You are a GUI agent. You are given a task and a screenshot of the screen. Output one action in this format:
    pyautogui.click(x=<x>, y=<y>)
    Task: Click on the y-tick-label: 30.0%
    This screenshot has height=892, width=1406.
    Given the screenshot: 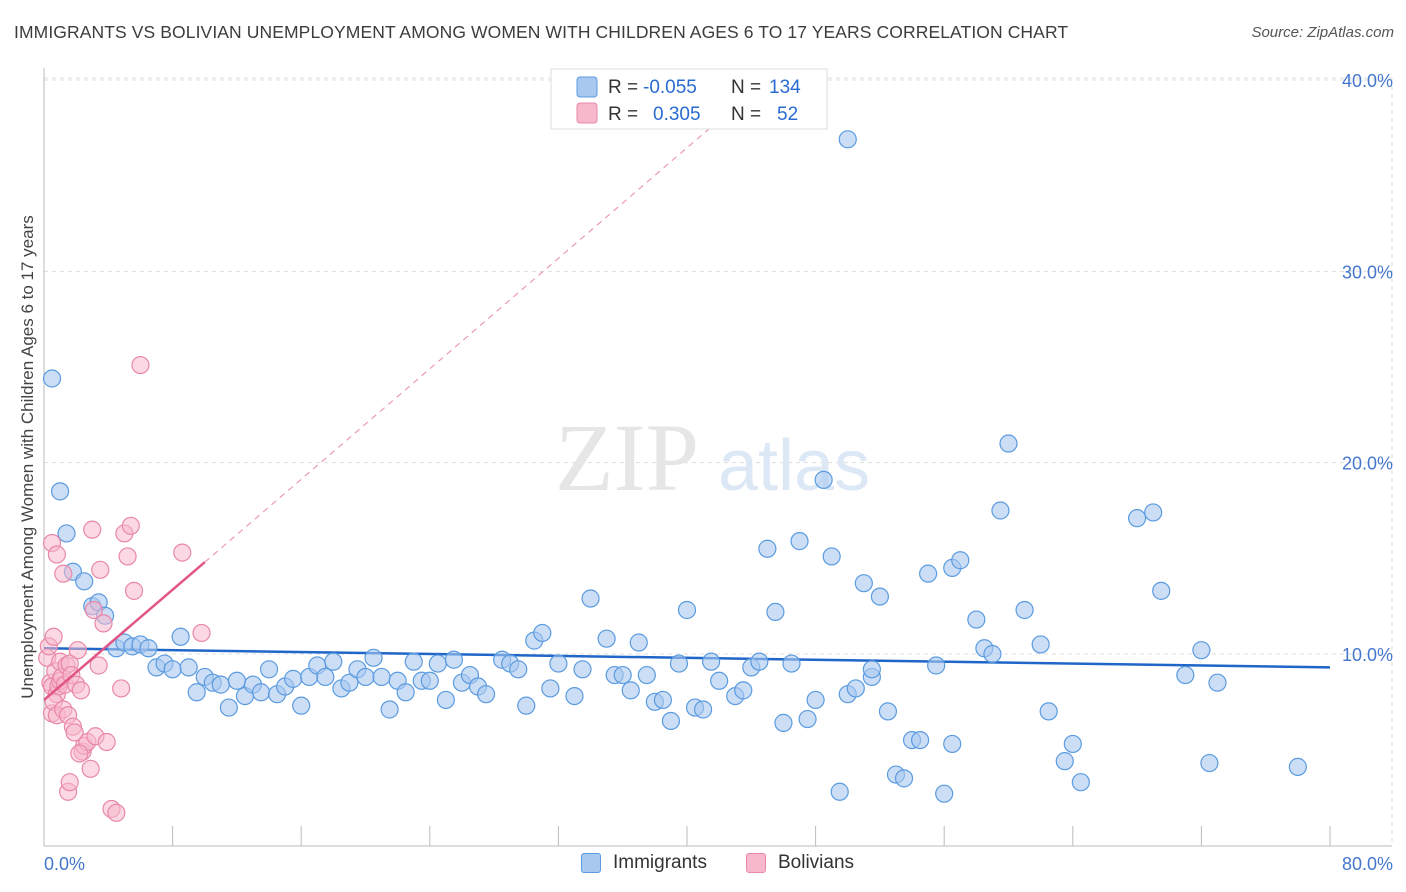 What is the action you would take?
    pyautogui.click(x=1367, y=272)
    